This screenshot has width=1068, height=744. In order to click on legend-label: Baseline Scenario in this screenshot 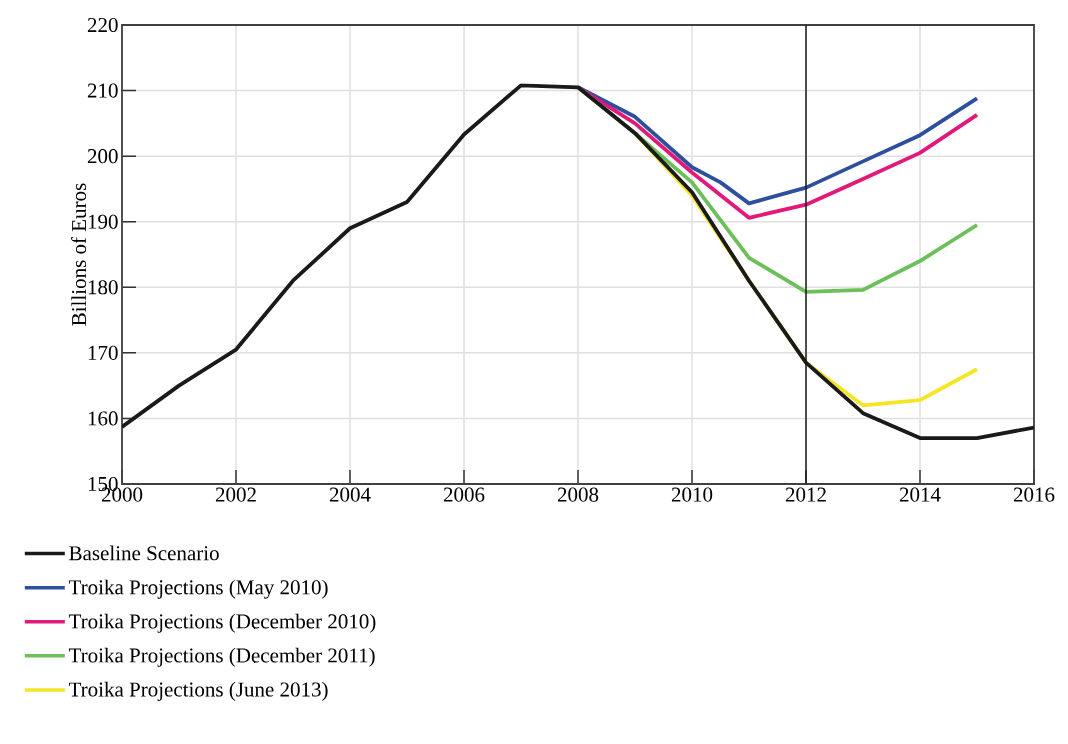, I will do `click(144, 553)`.